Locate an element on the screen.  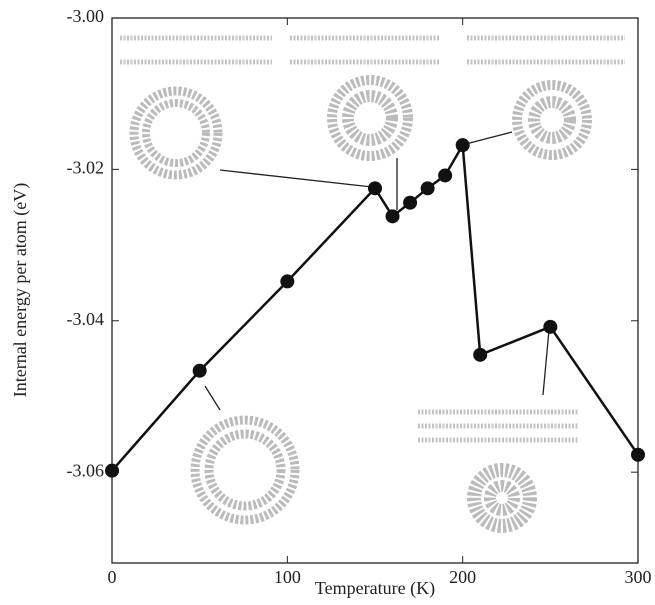
y-tick-label: -3.00 is located at coordinates (86, 16).